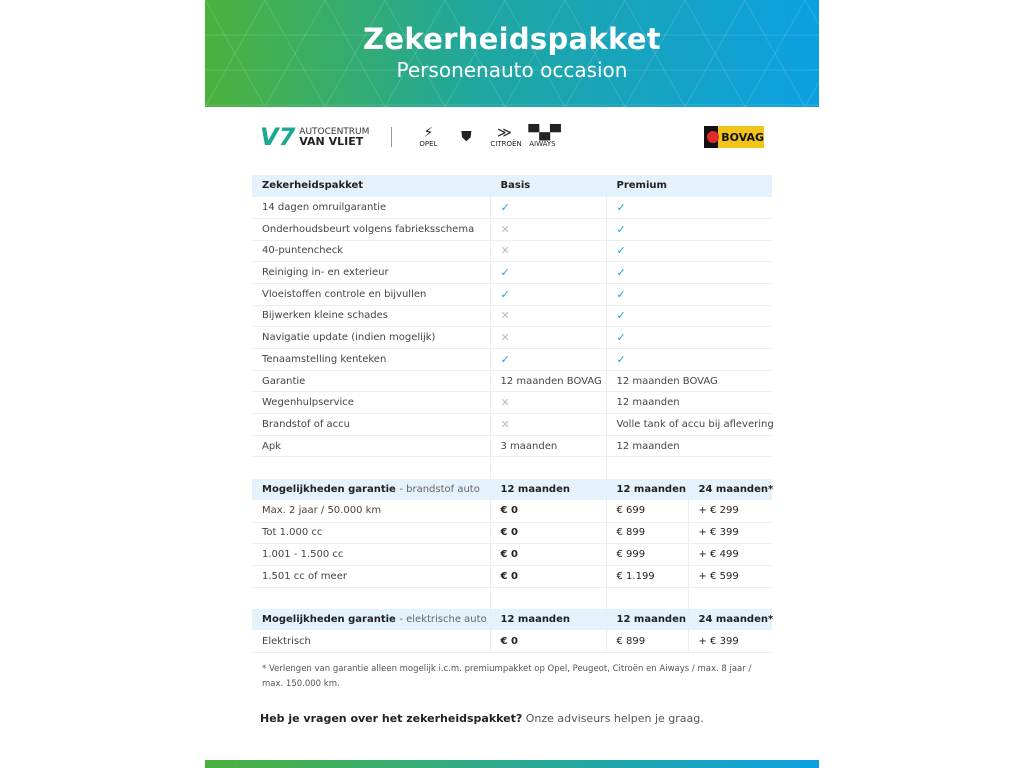  I want to click on triangle-pattern, so click(512, 53).